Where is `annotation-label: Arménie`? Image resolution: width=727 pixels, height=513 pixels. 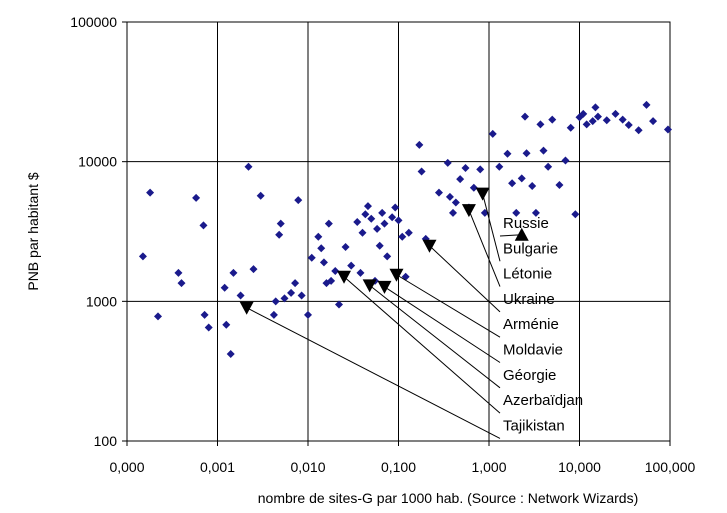 annotation-label: Arménie is located at coordinates (531, 324).